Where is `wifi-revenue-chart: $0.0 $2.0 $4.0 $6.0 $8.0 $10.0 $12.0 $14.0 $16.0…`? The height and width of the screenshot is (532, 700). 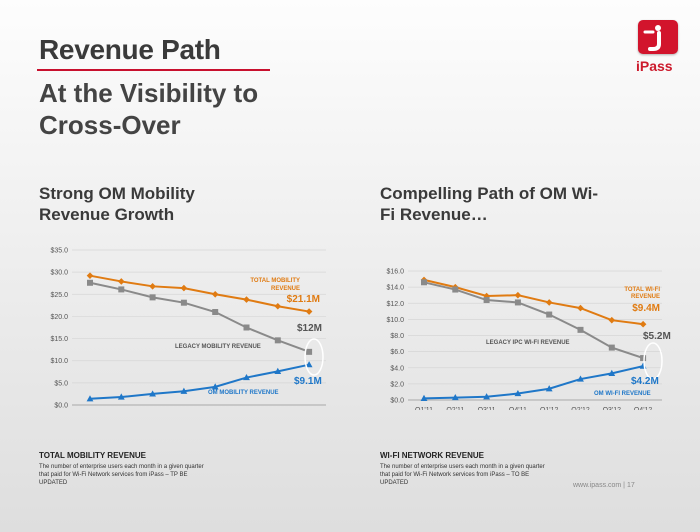 wifi-revenue-chart: $0.0 $2.0 $4.0 $6.0 $8.0 $10.0 $12.0 $14.0 $16.0… is located at coordinates (528, 340).